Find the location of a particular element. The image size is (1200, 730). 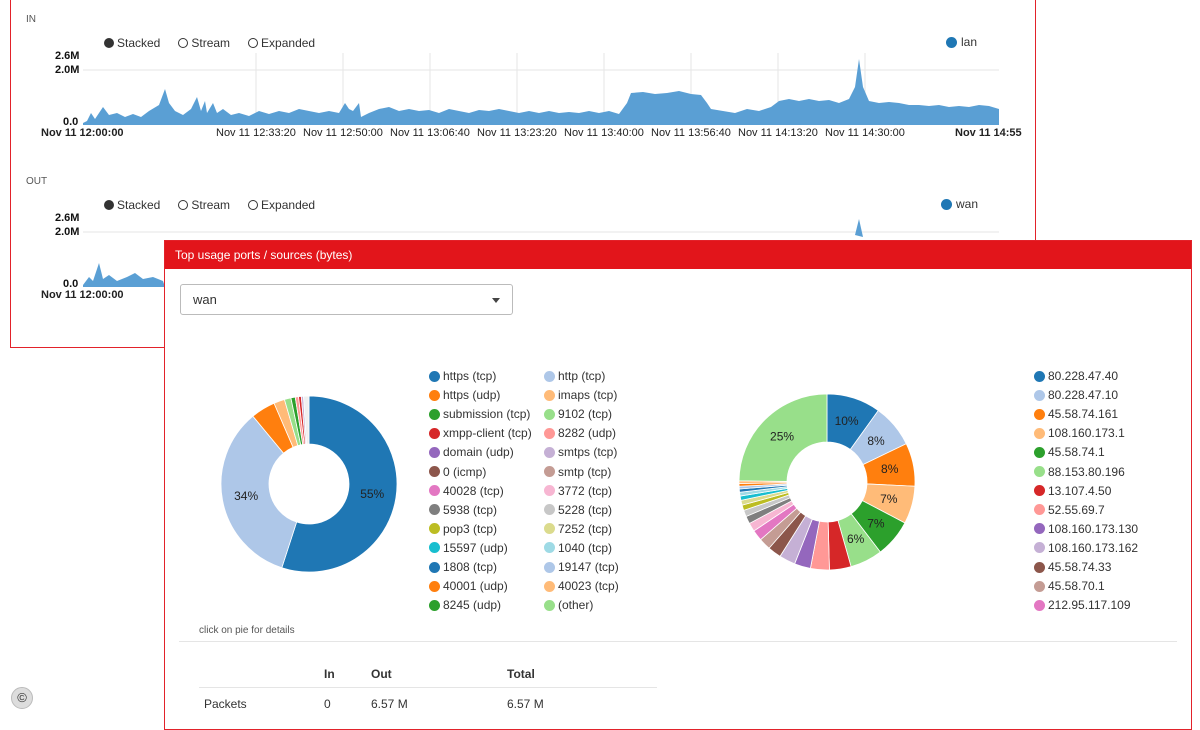

in-series-legend: lan is located at coordinates (961, 42).